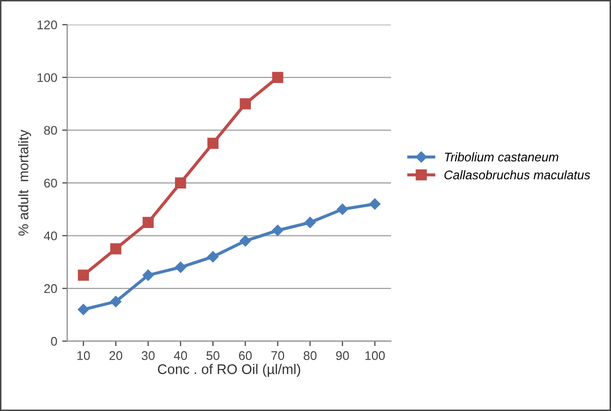 This screenshot has width=611, height=411. Describe the element at coordinates (47, 77) in the screenshot. I see `y-tick-label: 100` at that location.